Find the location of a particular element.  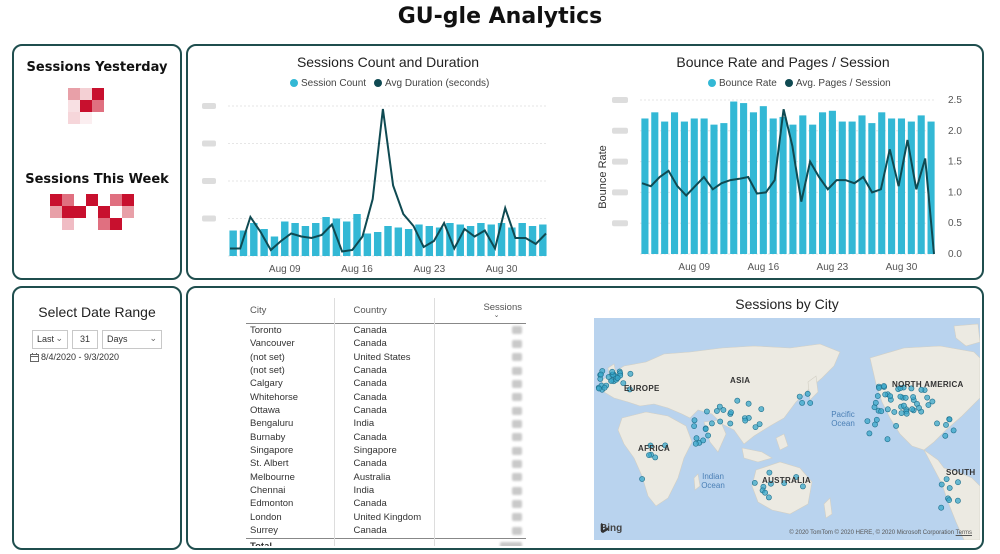

table-row: (not set) Canada is located at coordinates (386, 370).